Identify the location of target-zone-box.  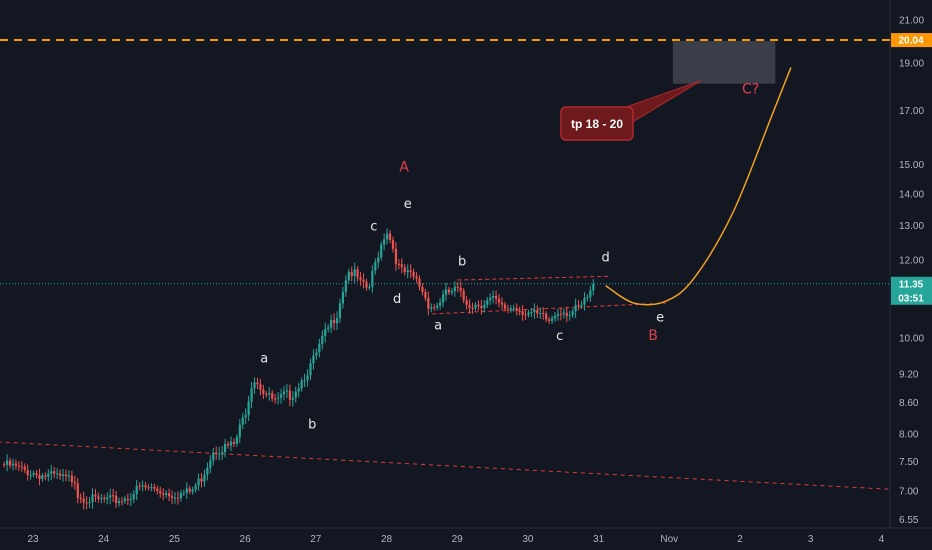
(724, 62).